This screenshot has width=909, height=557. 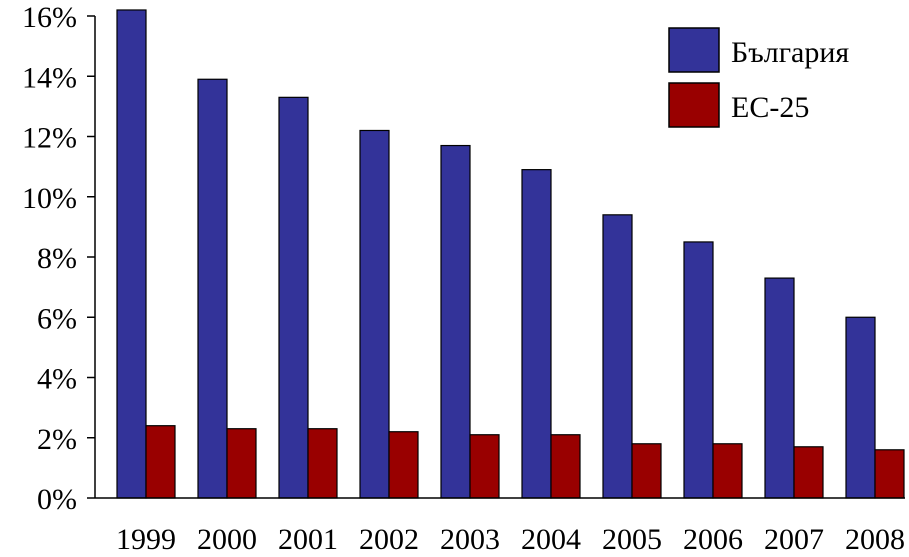 What do you see at coordinates (889, 474) in the screenshot?
I see `bar-eu25-2008` at bounding box center [889, 474].